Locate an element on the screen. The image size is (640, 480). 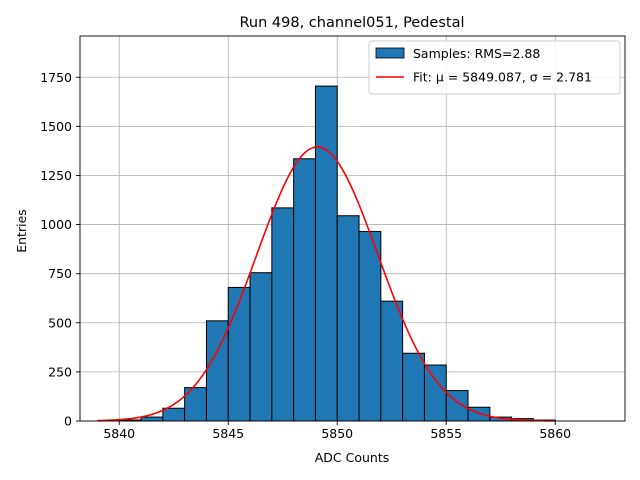
x-tick-label: 5850 is located at coordinates (337, 433).